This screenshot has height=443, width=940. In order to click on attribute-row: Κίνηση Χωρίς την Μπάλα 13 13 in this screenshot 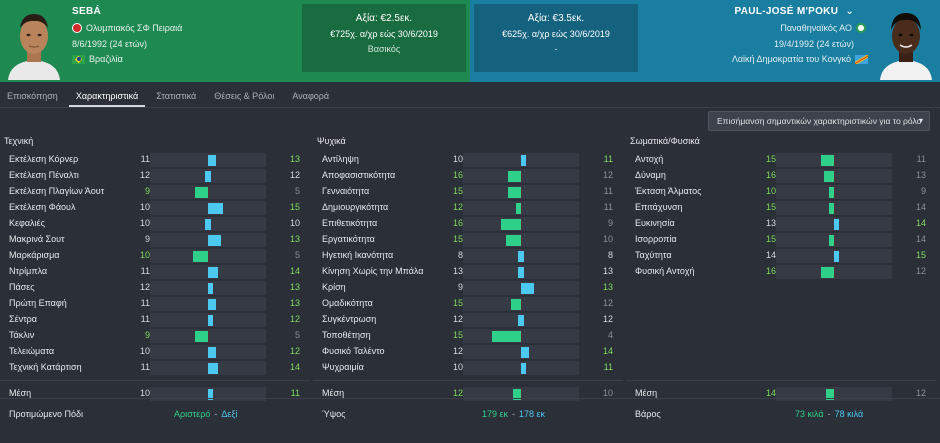, I will do `click(468, 272)`.